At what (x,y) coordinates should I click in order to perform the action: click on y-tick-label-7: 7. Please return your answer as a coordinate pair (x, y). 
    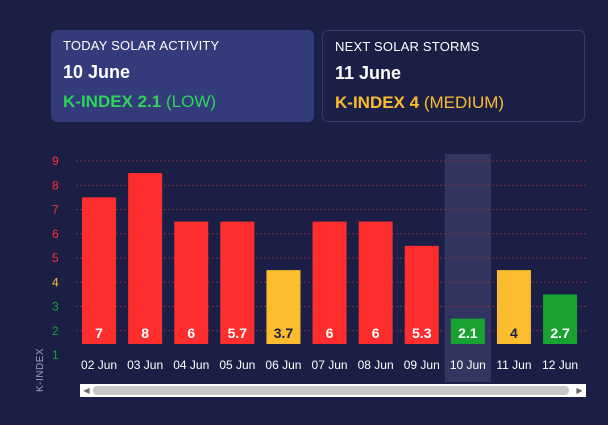
    Looking at the image, I should click on (55, 210).